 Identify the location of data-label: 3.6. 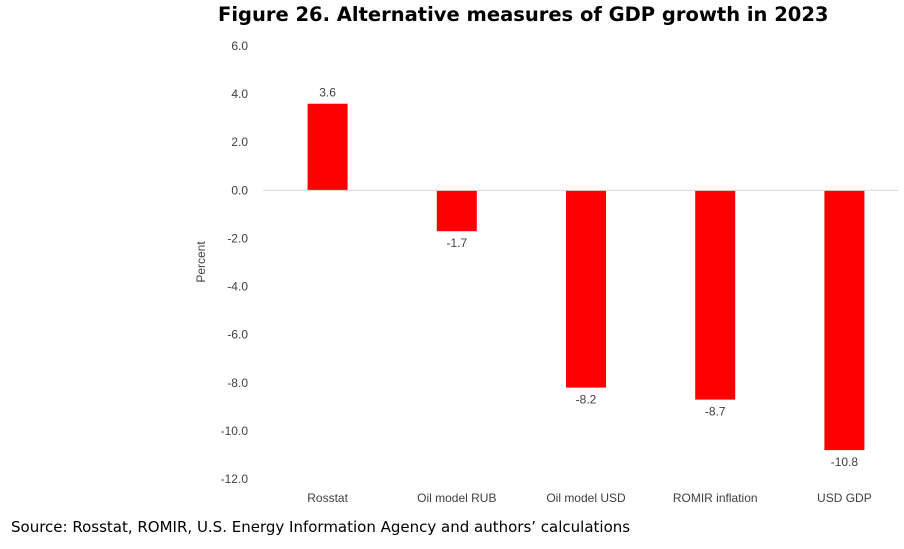
(327, 93).